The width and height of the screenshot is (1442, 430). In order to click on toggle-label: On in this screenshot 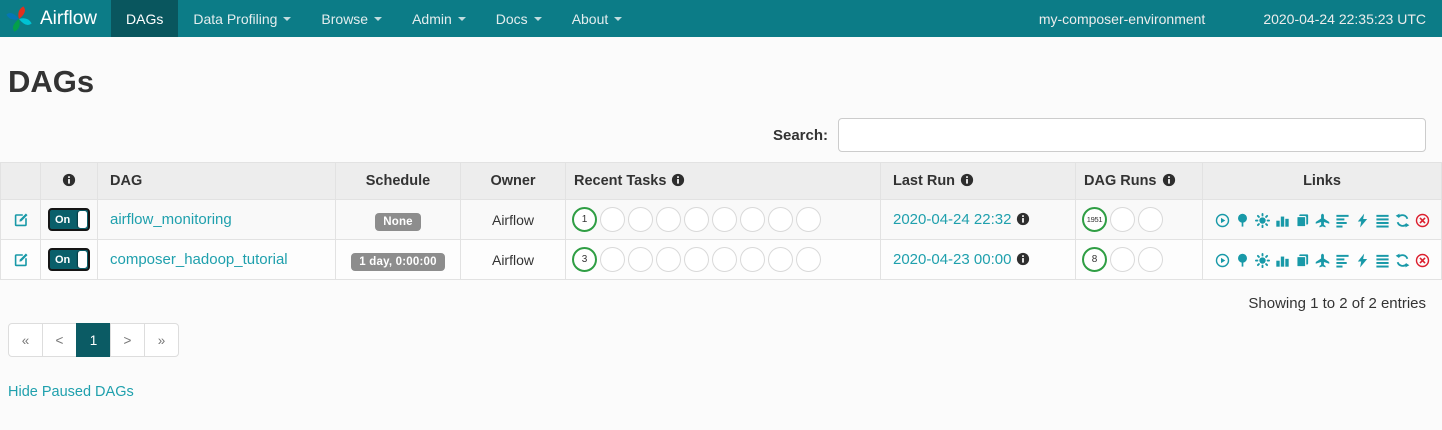, I will do `click(63, 219)`.